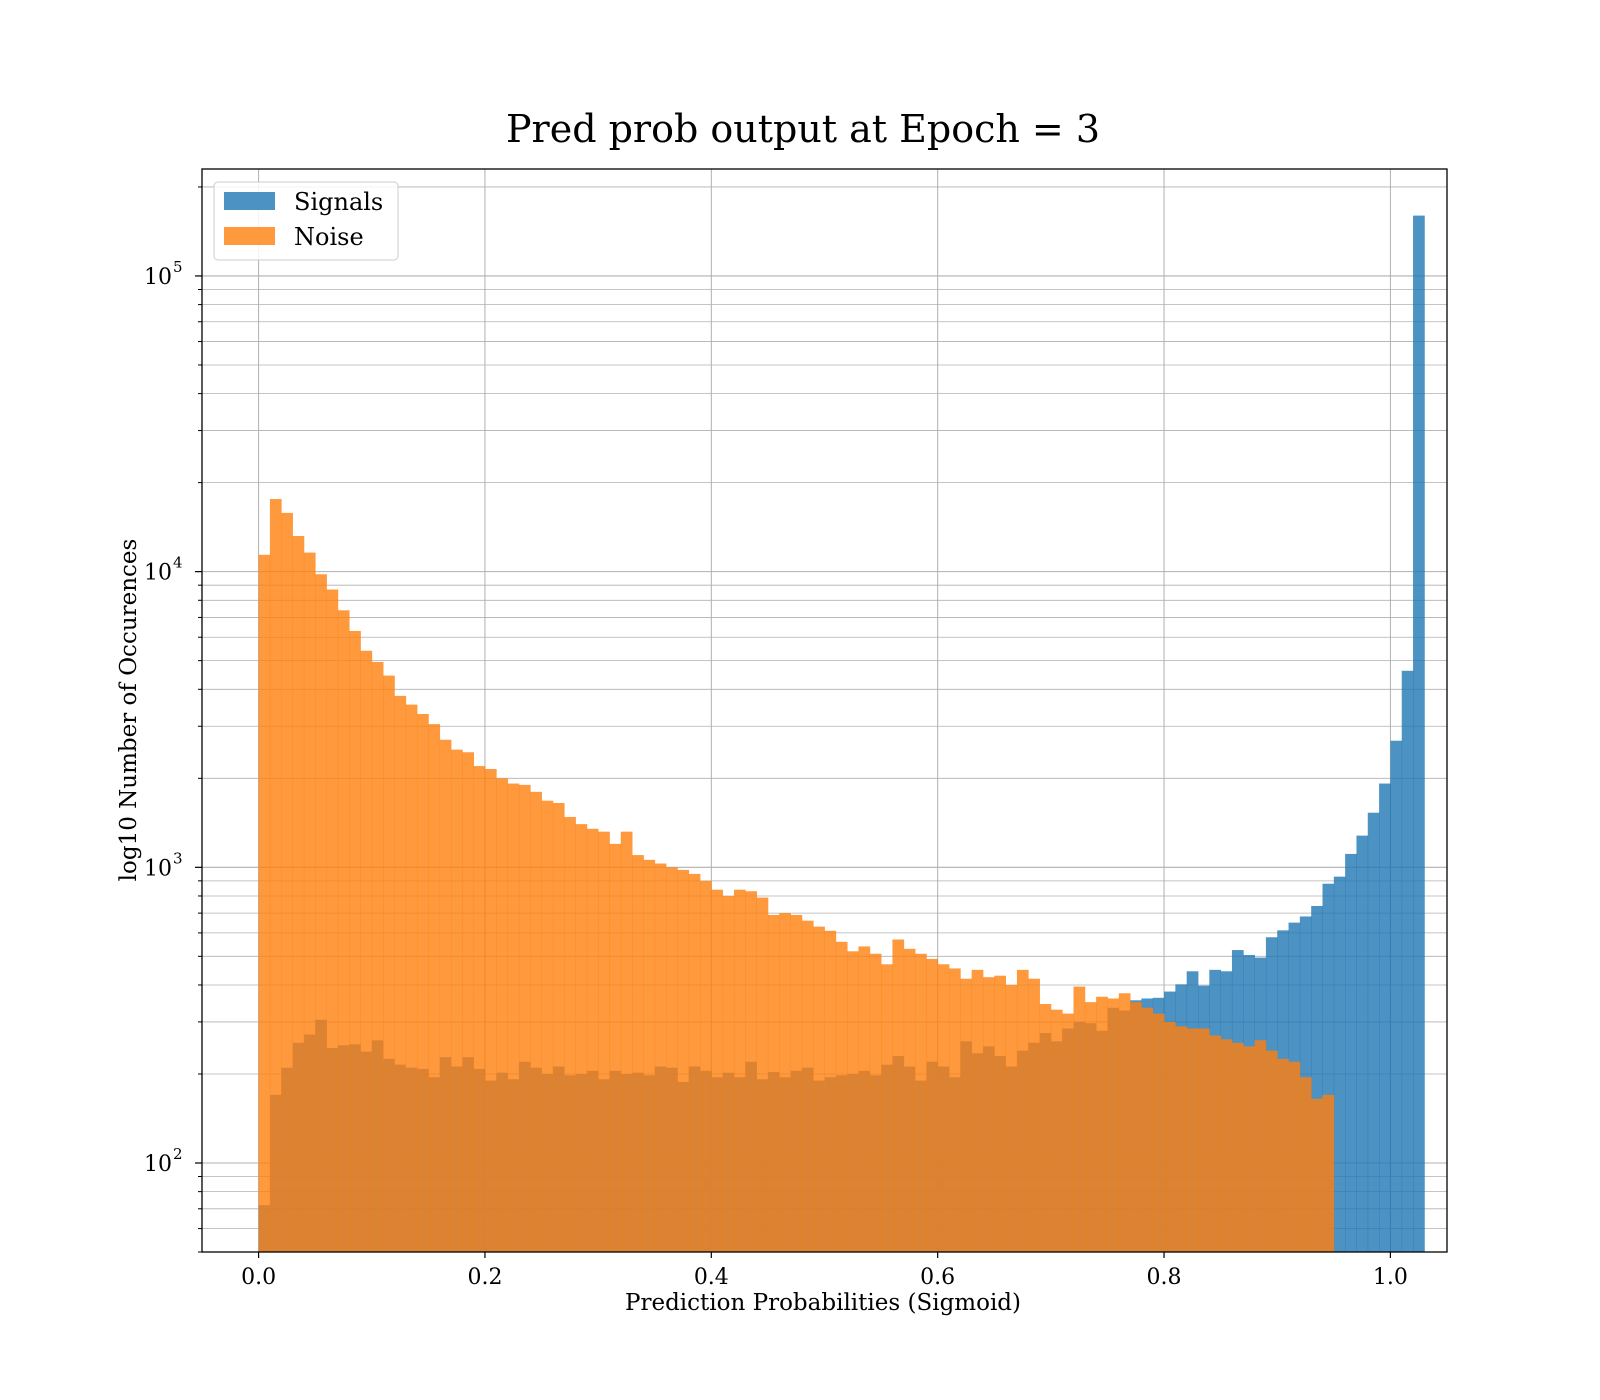  I want to click on y-tick-exponent: 5, so click(178, 267).